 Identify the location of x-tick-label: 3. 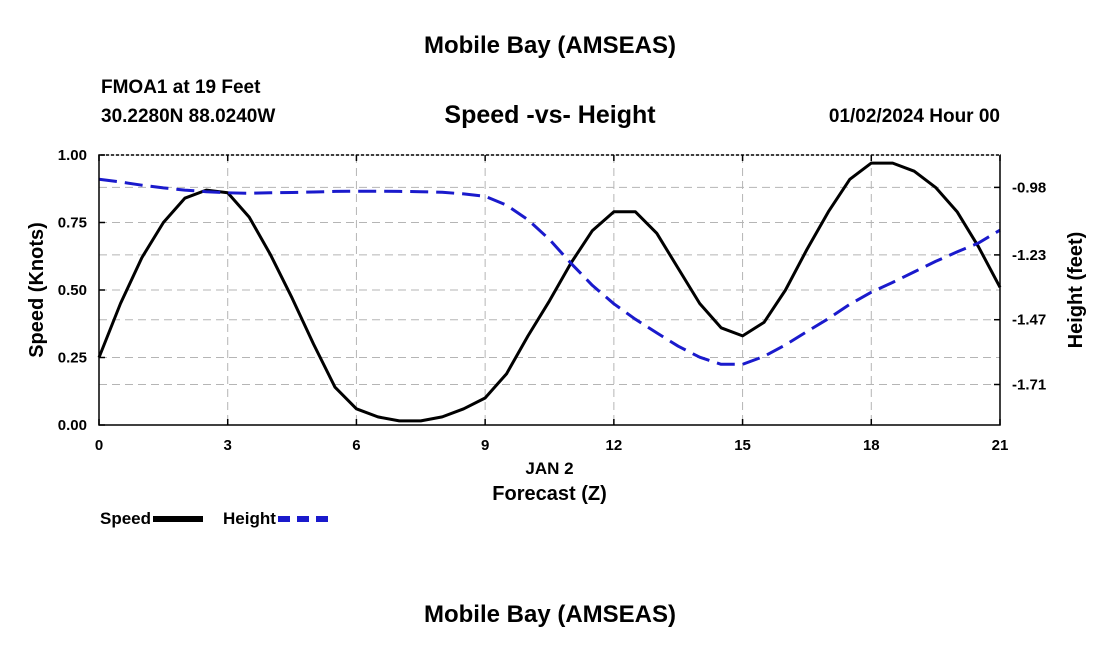
(228, 445).